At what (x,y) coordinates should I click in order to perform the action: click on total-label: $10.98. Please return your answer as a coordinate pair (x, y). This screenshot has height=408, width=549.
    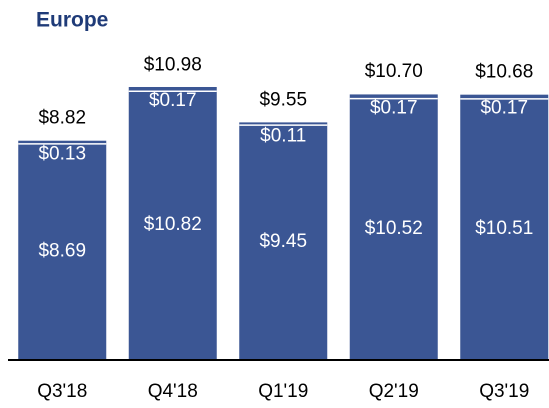
    Looking at the image, I should click on (173, 64).